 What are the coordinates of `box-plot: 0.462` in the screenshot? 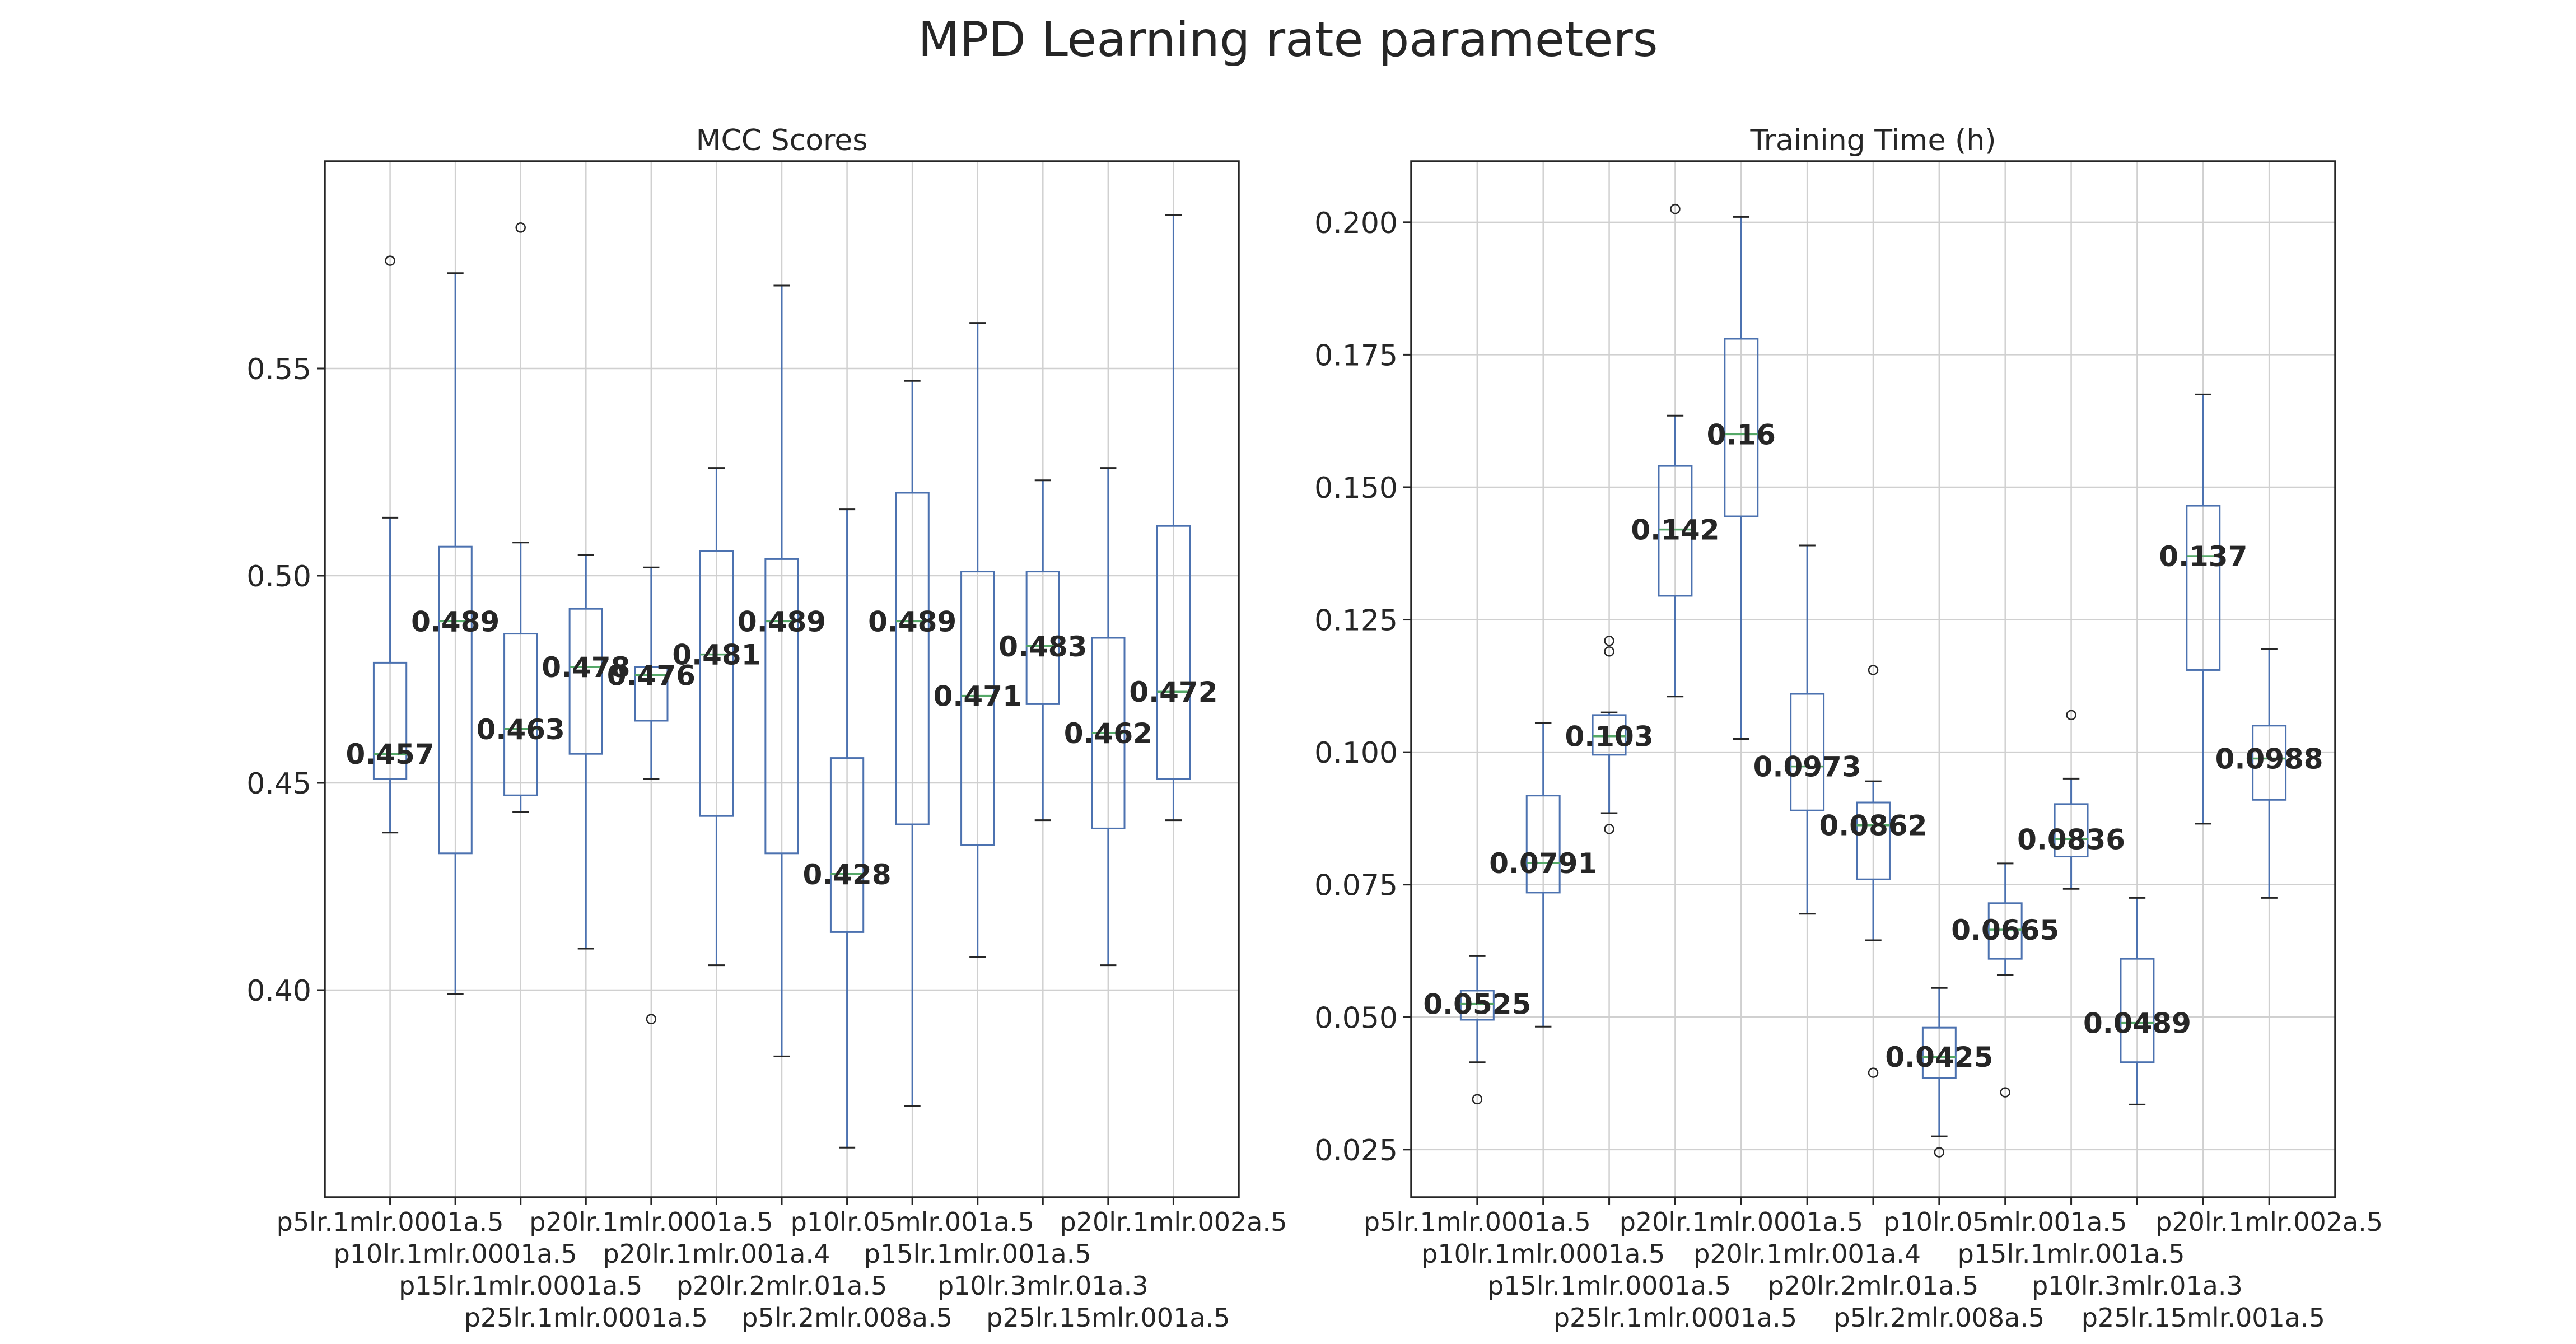 It's located at (1108, 717).